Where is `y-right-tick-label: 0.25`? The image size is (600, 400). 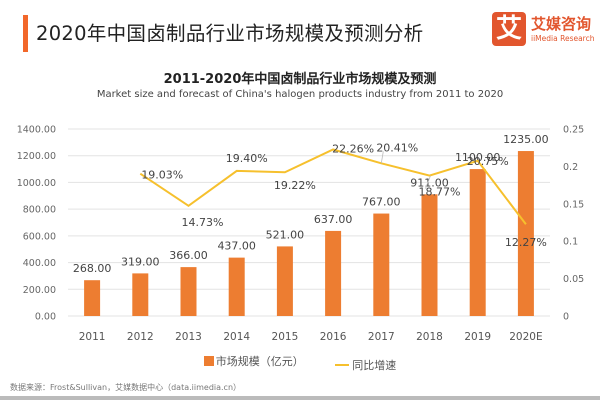
y-right-tick-label: 0.25 is located at coordinates (573, 130).